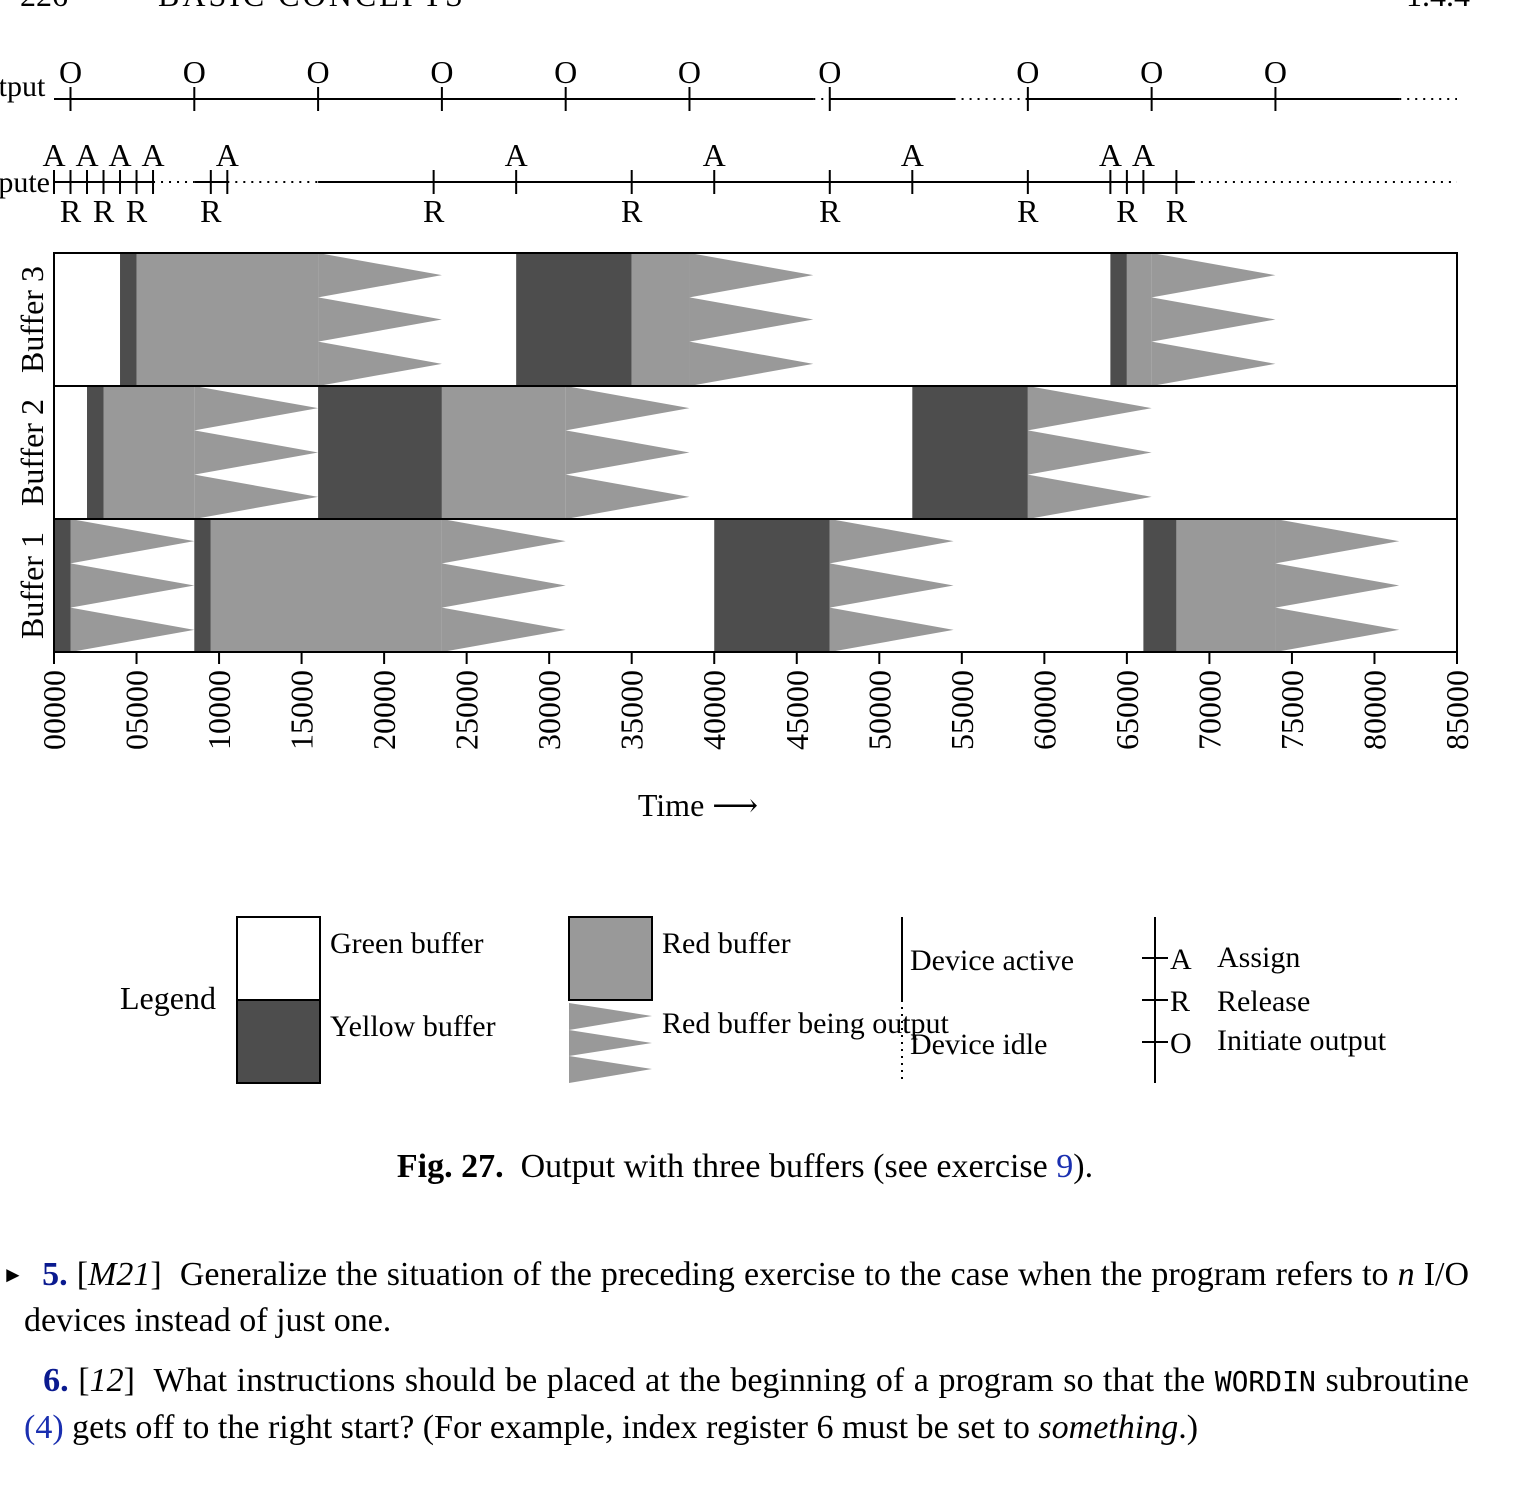  What do you see at coordinates (44, 1427) in the screenshot?
I see `equation-4-link: (4)` at bounding box center [44, 1427].